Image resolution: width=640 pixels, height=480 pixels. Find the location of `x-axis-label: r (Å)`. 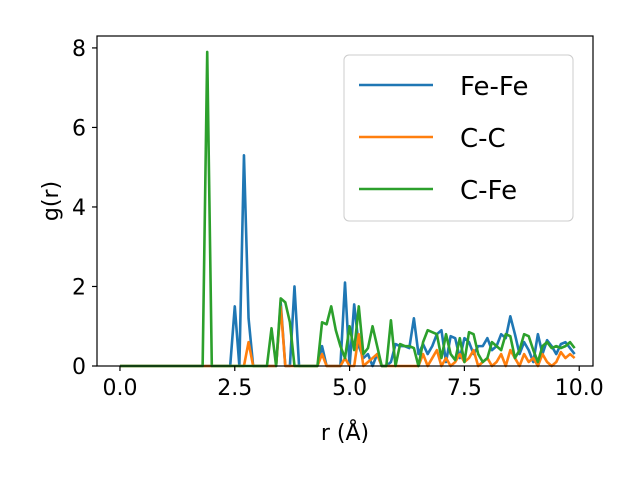

x-axis-label: r (Å) is located at coordinates (345, 432).